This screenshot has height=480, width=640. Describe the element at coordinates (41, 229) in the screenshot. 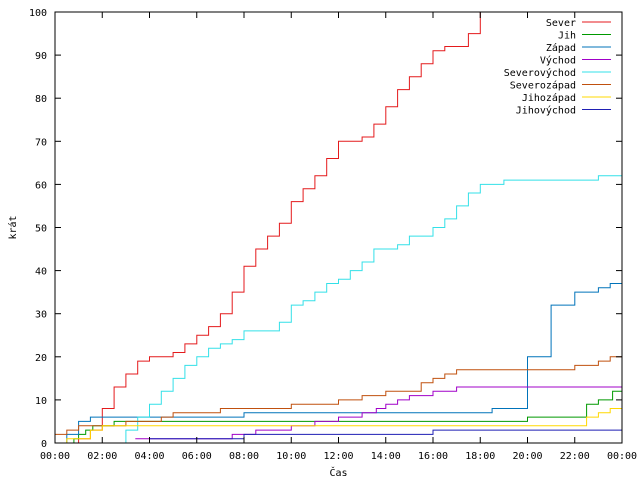

I see `y-tick-label: 50` at that location.